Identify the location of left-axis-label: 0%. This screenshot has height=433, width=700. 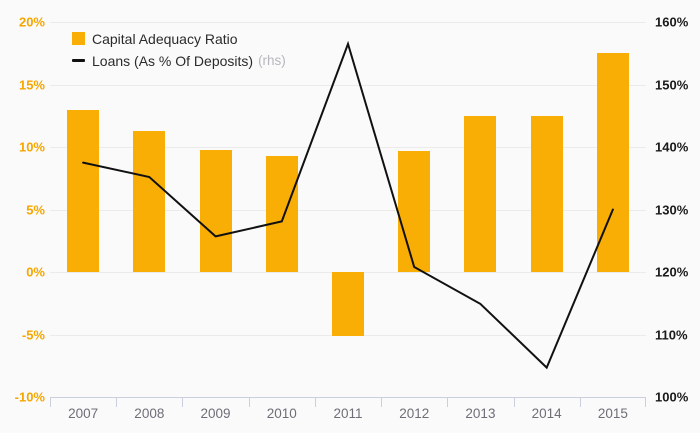
(35, 272).